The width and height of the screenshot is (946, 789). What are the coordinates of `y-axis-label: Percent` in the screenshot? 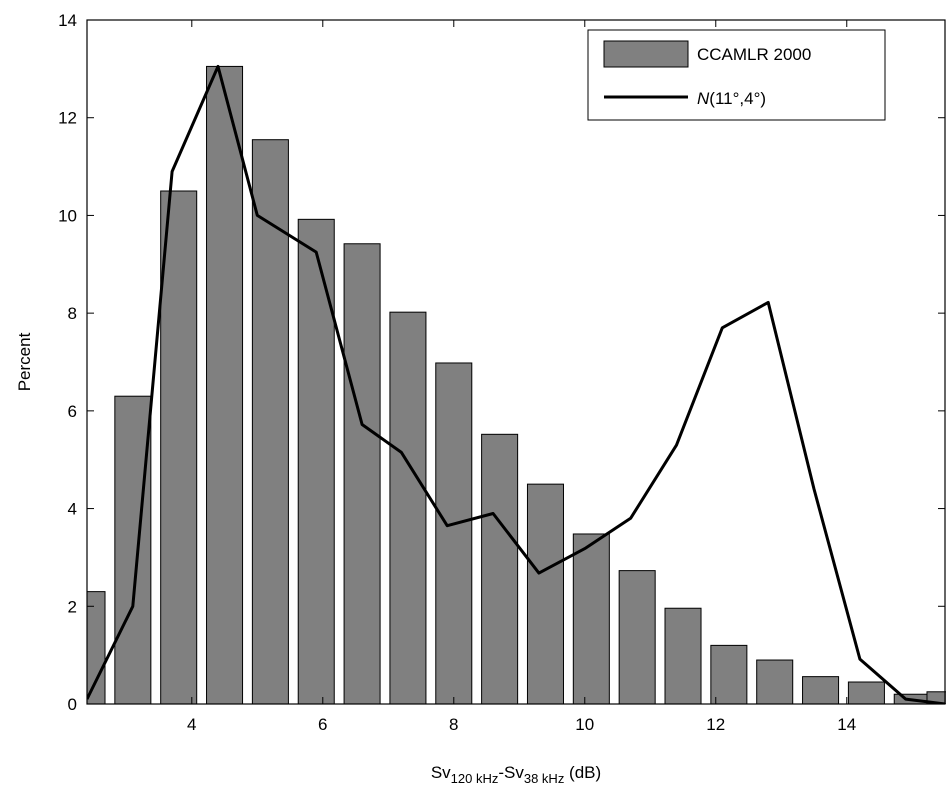 It's located at (24, 361).